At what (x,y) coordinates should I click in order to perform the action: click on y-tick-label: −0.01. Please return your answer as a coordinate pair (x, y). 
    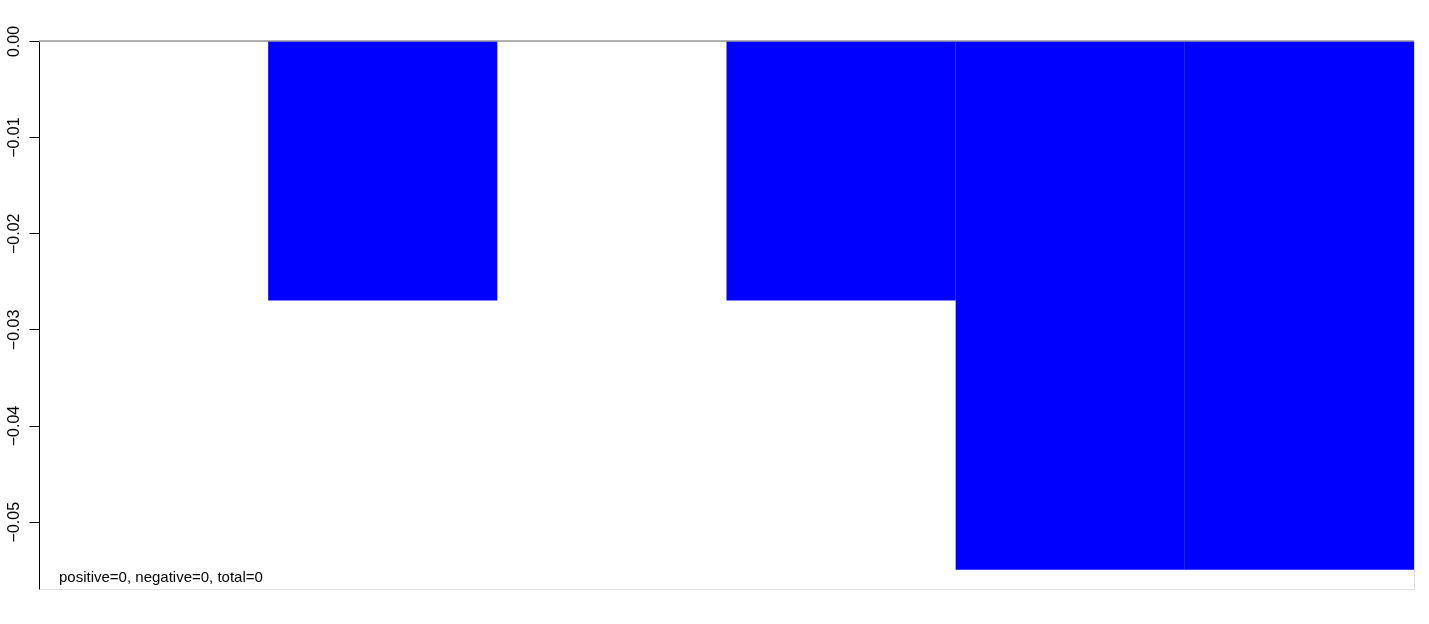
    Looking at the image, I should click on (13, 137).